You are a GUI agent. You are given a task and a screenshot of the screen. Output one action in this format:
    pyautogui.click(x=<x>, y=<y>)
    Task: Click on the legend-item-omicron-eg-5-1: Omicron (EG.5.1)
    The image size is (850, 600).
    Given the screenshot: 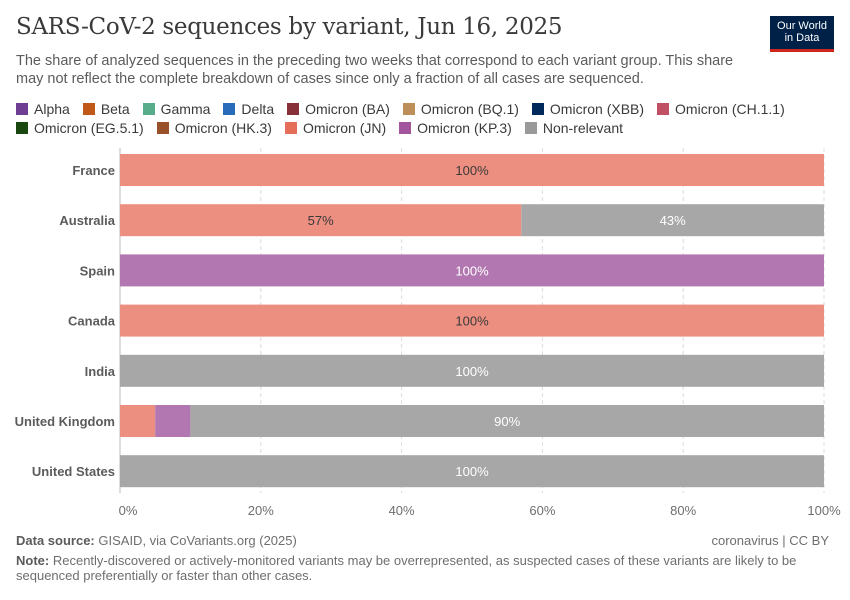 What is the action you would take?
    pyautogui.click(x=80, y=128)
    